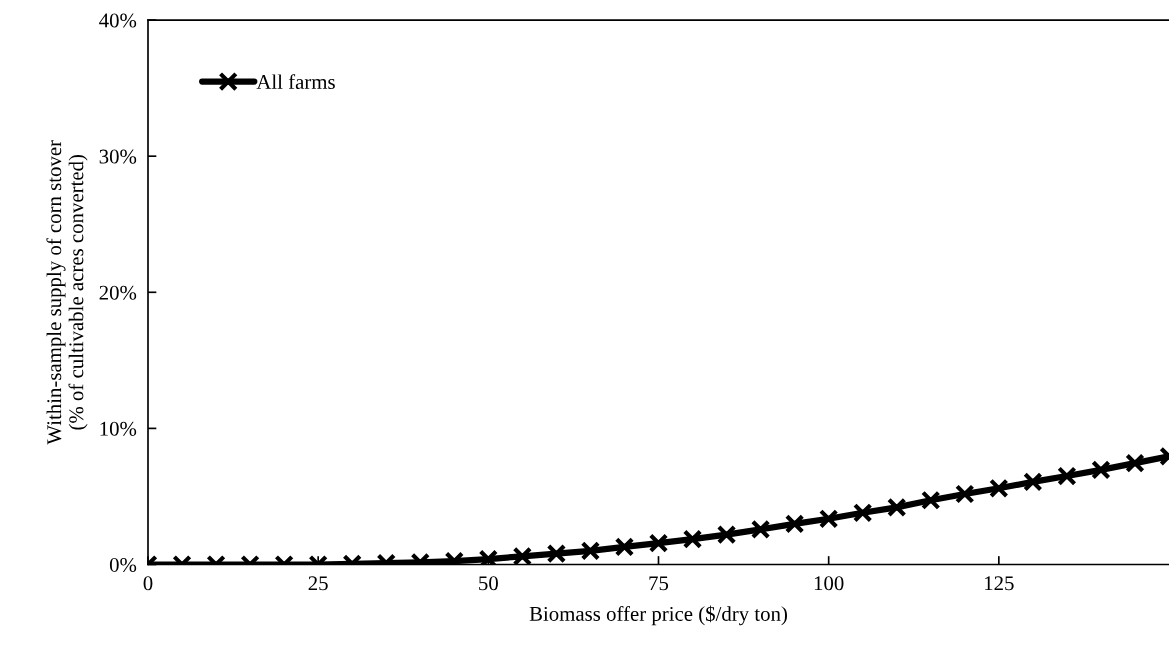 The width and height of the screenshot is (1169, 652). Describe the element at coordinates (295, 82) in the screenshot. I see `legend-label: All farms` at that location.